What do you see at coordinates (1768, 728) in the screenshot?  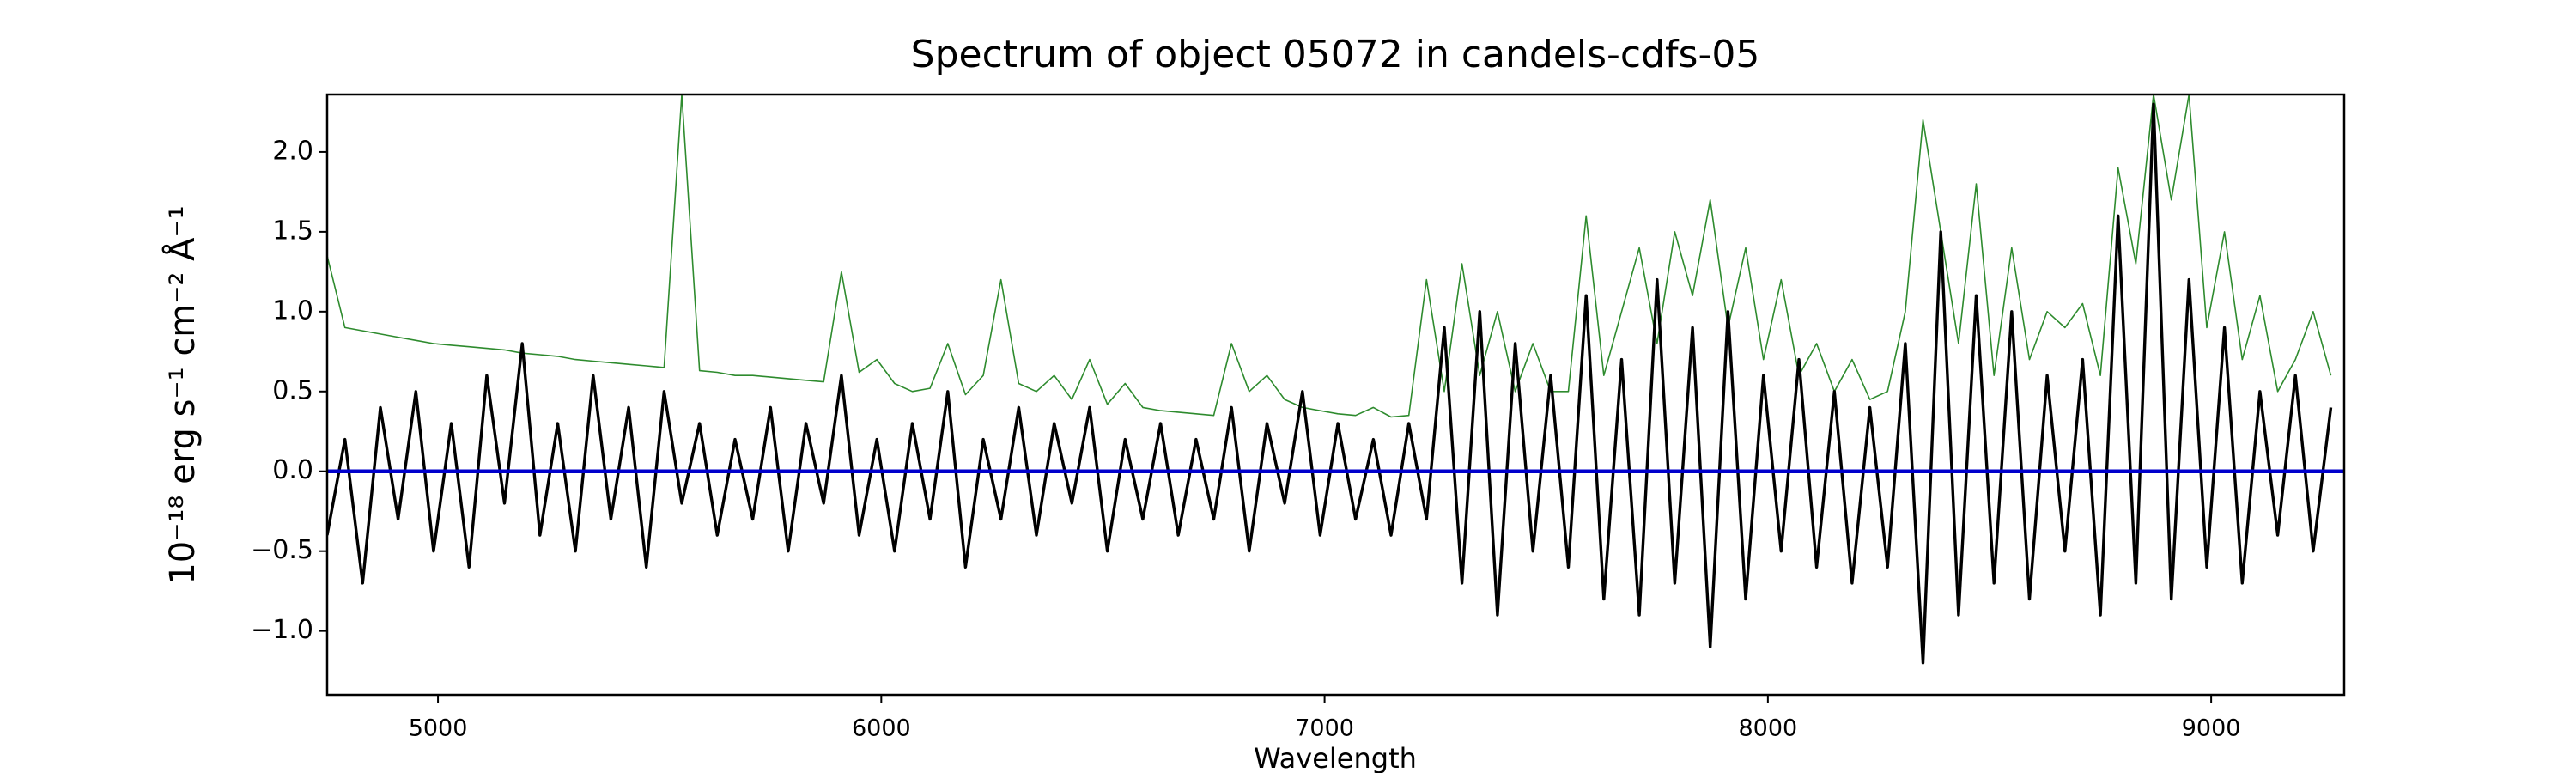 I see `x-tick-label: 8000` at bounding box center [1768, 728].